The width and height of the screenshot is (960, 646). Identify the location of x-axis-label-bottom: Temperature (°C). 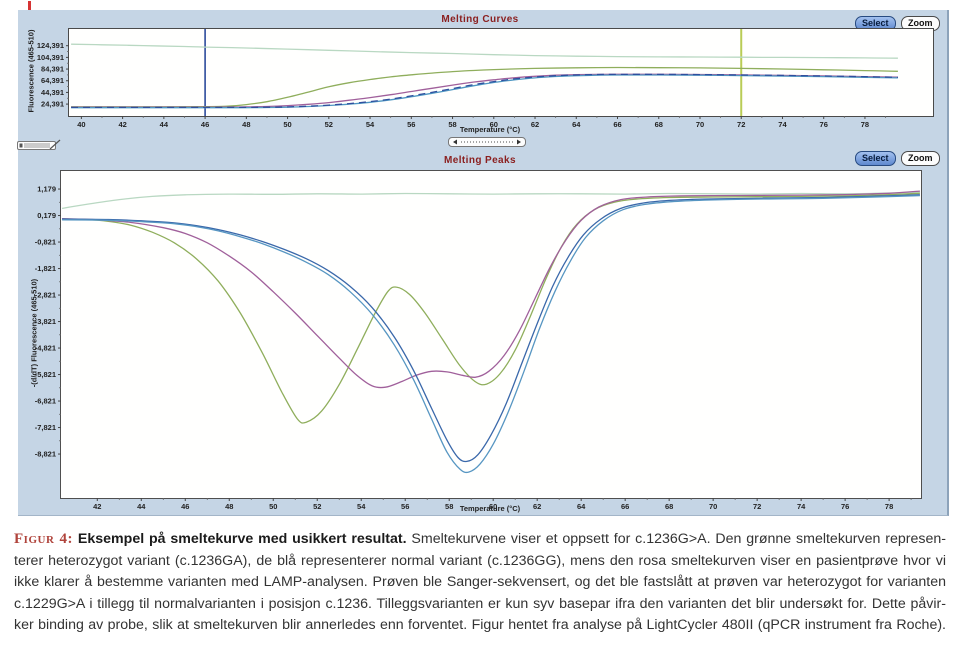
(490, 508).